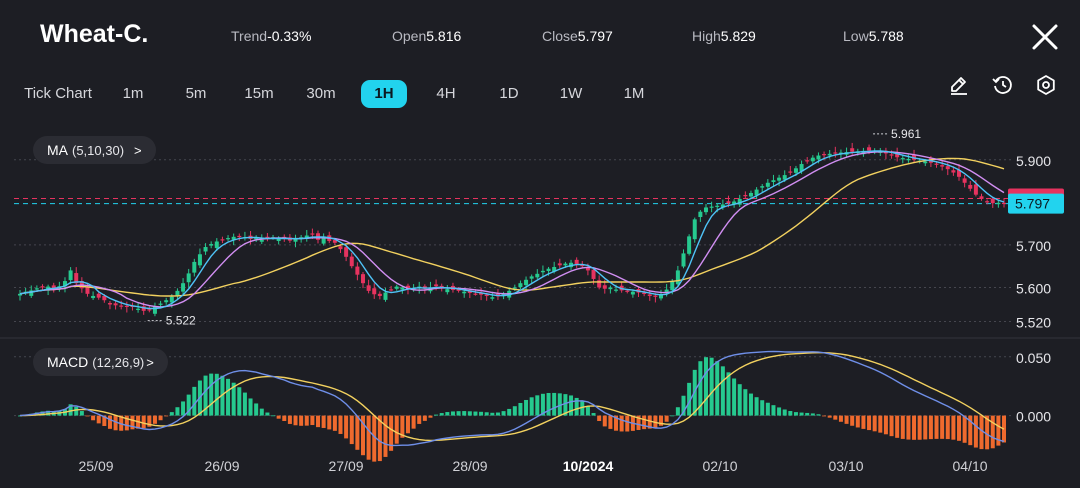 Image resolution: width=1080 pixels, height=488 pixels. Describe the element at coordinates (1036, 203) in the screenshot. I see `price-tag` at that location.